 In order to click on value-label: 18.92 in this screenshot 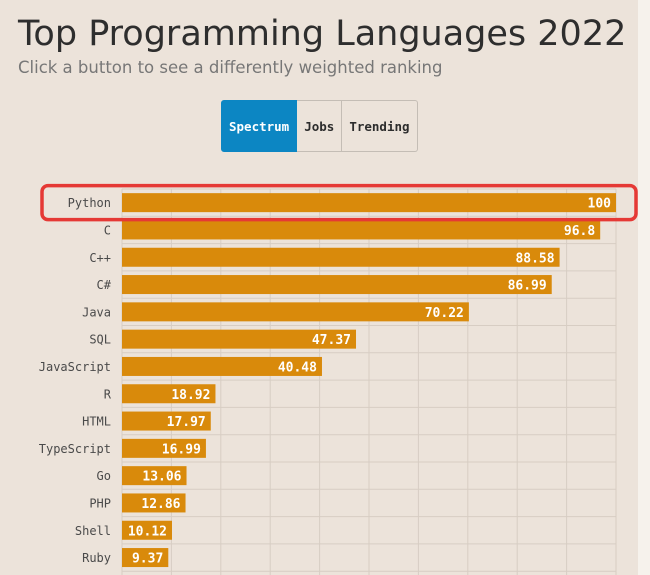, I will do `click(190, 395)`.